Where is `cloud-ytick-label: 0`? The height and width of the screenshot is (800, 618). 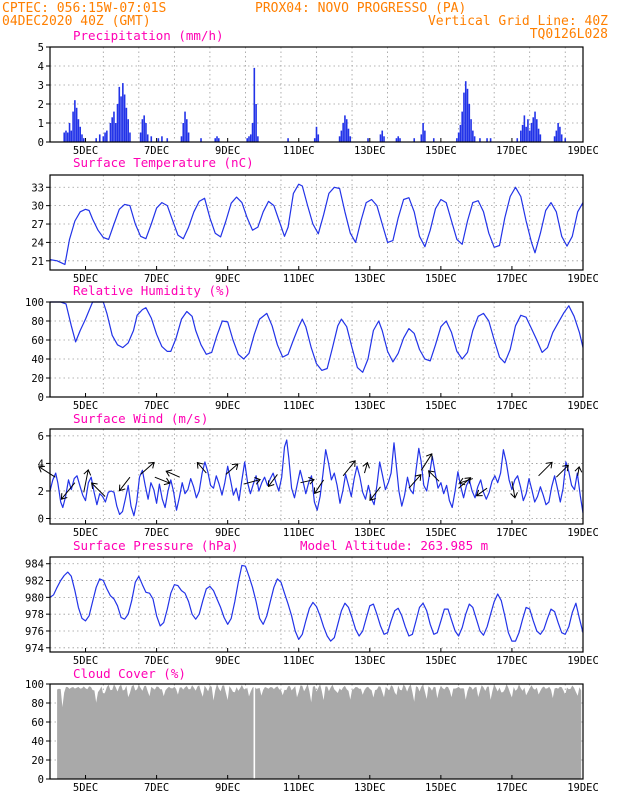 cloud-ytick-label: 0 is located at coordinates (41, 780).